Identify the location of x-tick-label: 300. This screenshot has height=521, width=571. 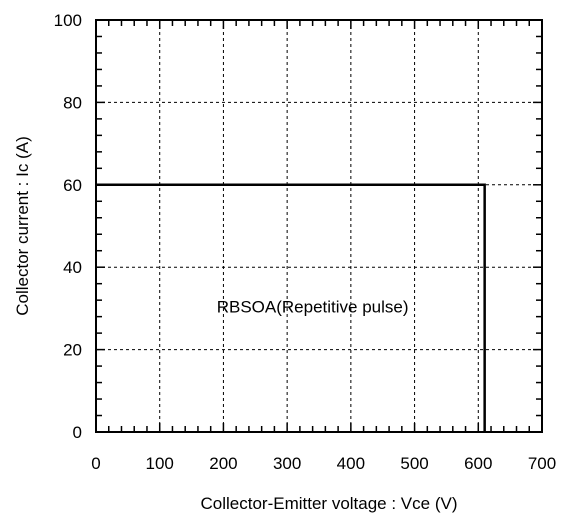
(287, 463).